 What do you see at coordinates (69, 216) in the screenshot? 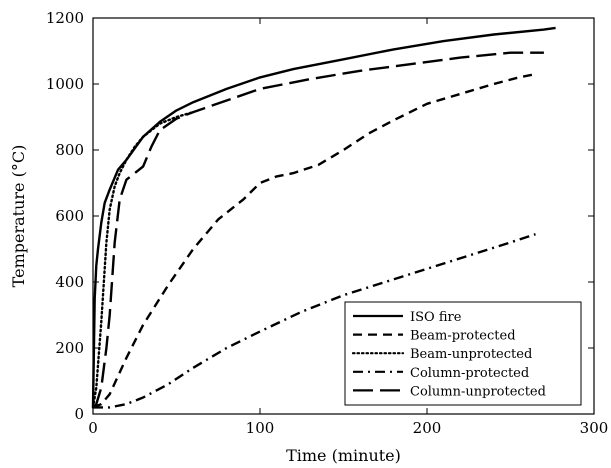
I see `y-tick-label: 600` at bounding box center [69, 216].